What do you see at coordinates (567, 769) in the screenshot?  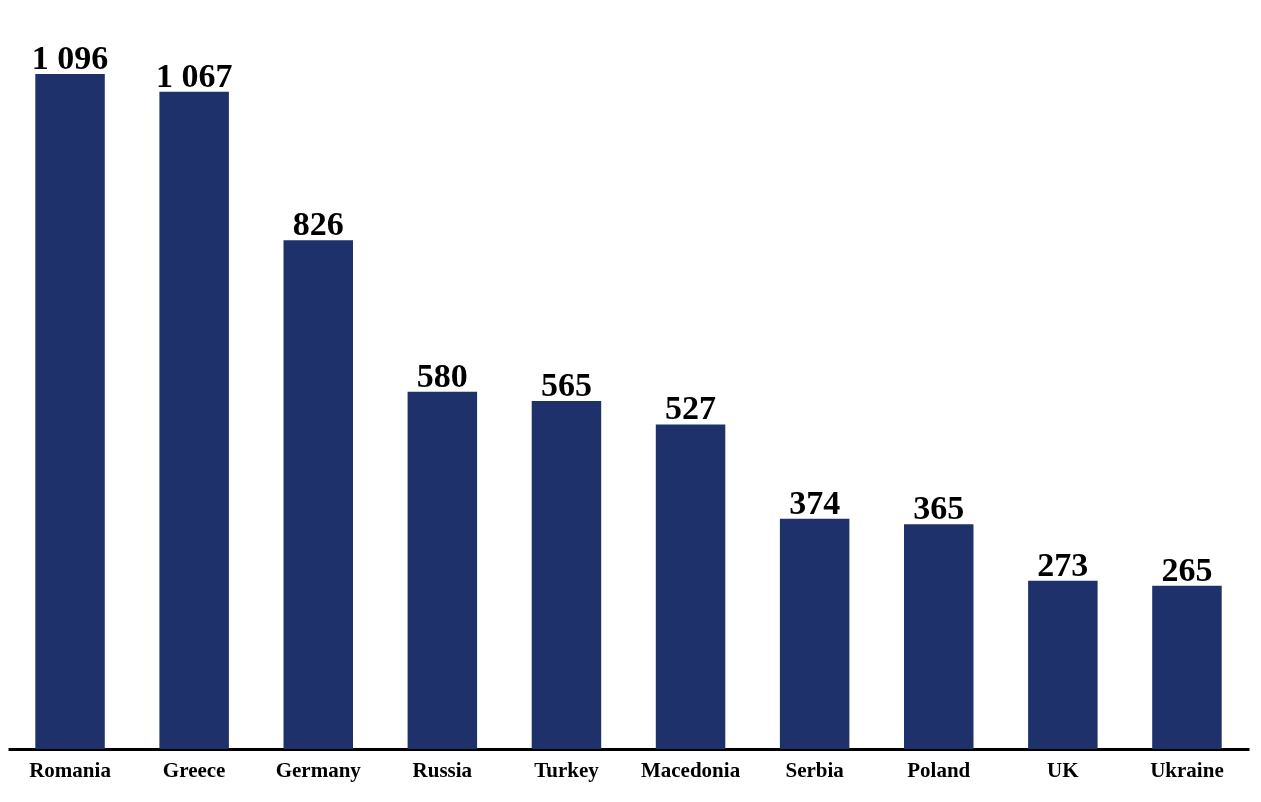 I see `x-tick-label: Turkey` at bounding box center [567, 769].